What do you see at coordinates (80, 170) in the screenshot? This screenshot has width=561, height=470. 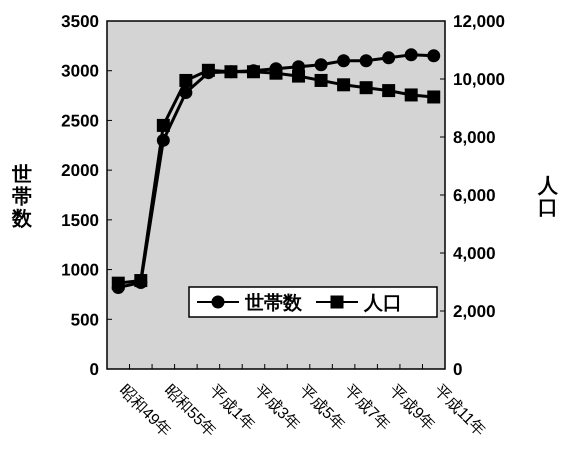 I see `y-tick-label: 2000` at bounding box center [80, 170].